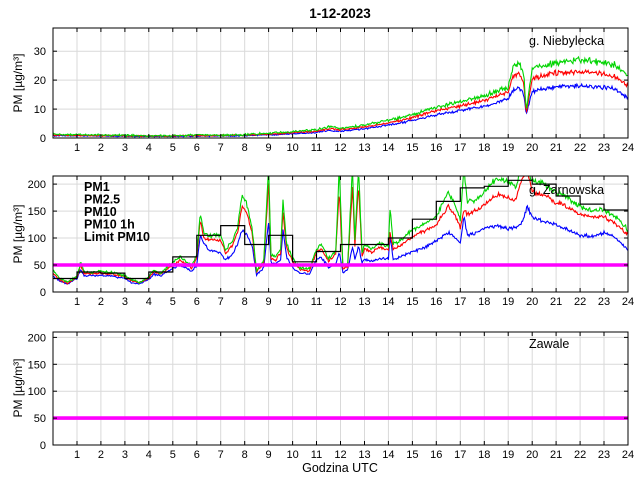 Image resolution: width=640 pixels, height=480 pixels. Describe the element at coordinates (18, 234) in the screenshot. I see `y-axis-label-2: PM [µg/m³]` at that location.